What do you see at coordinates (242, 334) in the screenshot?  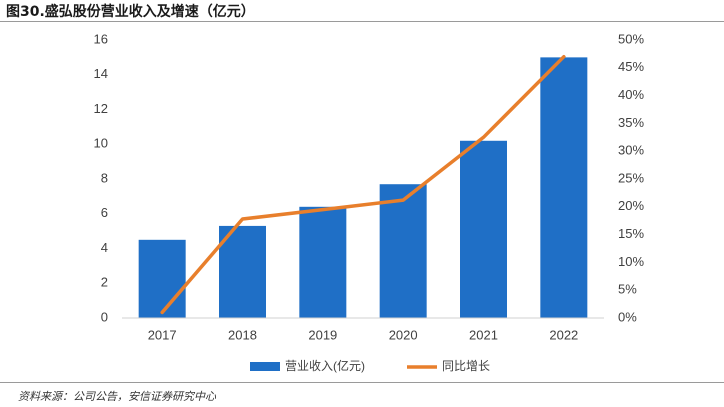 I see `x-tick-label: 2018` at bounding box center [242, 334].